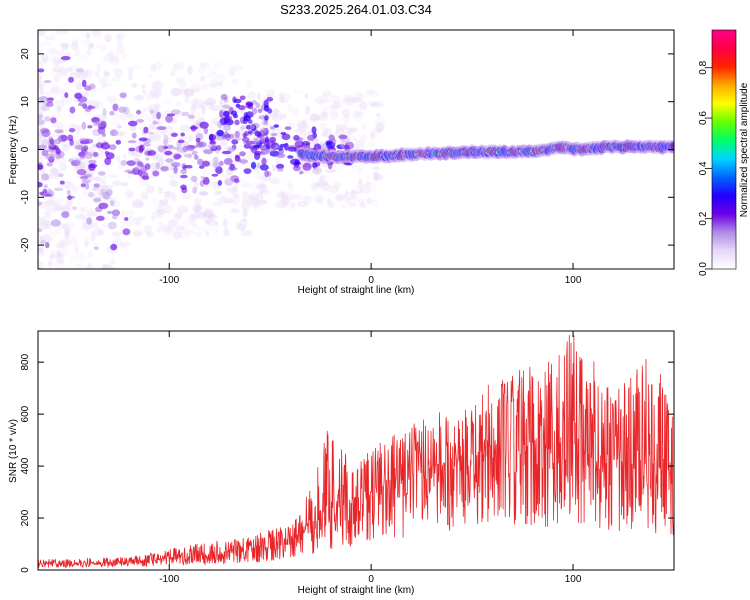 The image size is (750, 600). What do you see at coordinates (13, 451) in the screenshot?
I see `snr-ylabel: SNR (10 * v/v)` at bounding box center [13, 451].